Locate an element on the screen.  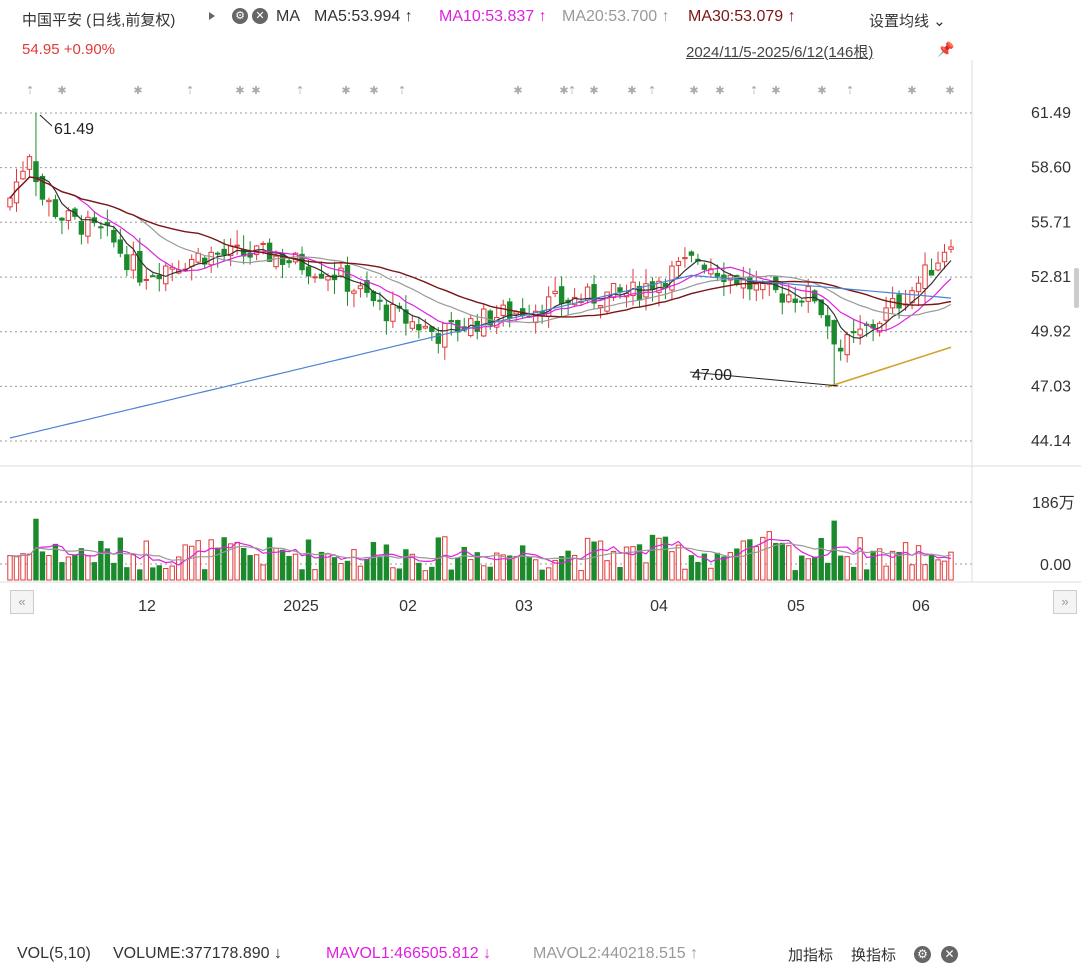
pin-icon: 📌 is located at coordinates (946, 49).